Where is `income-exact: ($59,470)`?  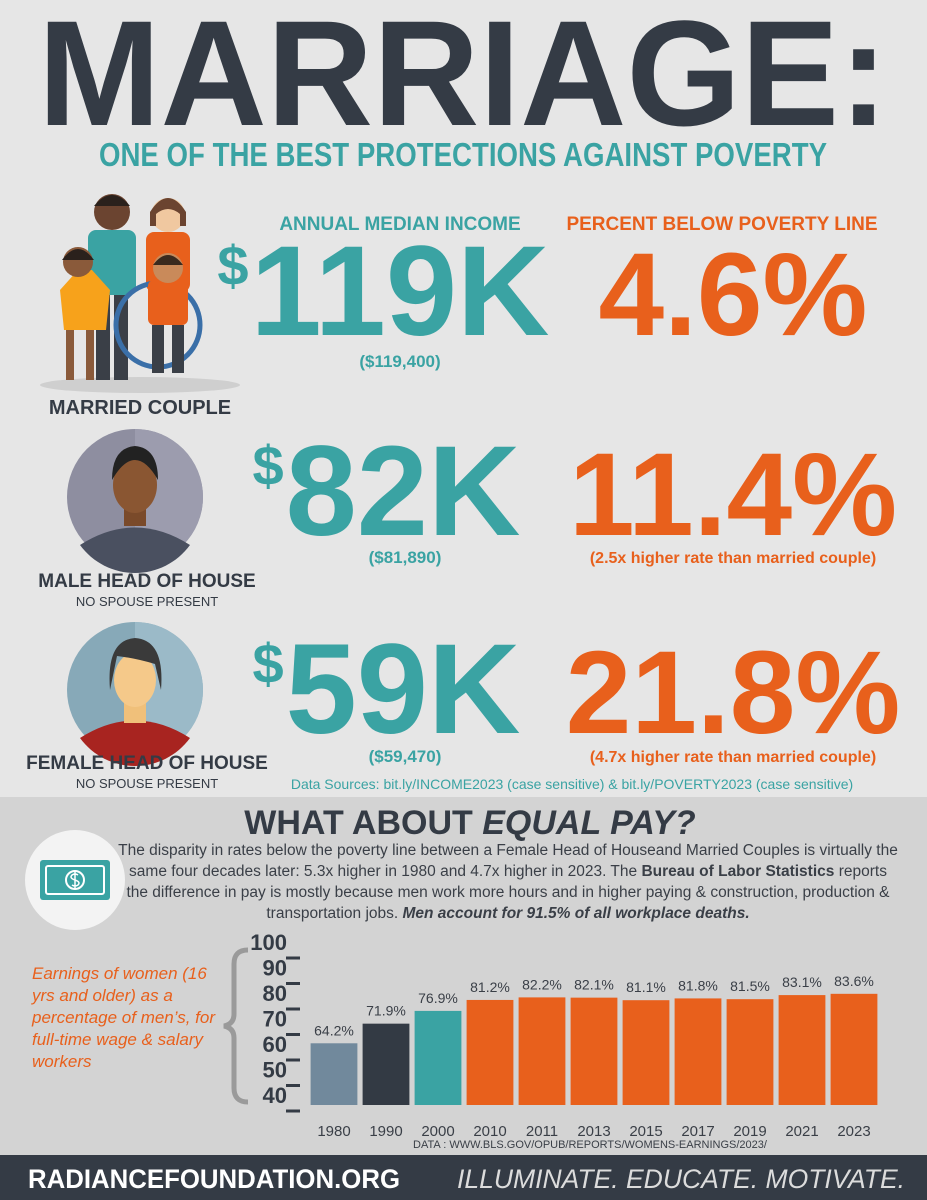
income-exact: ($59,470) is located at coordinates (405, 756).